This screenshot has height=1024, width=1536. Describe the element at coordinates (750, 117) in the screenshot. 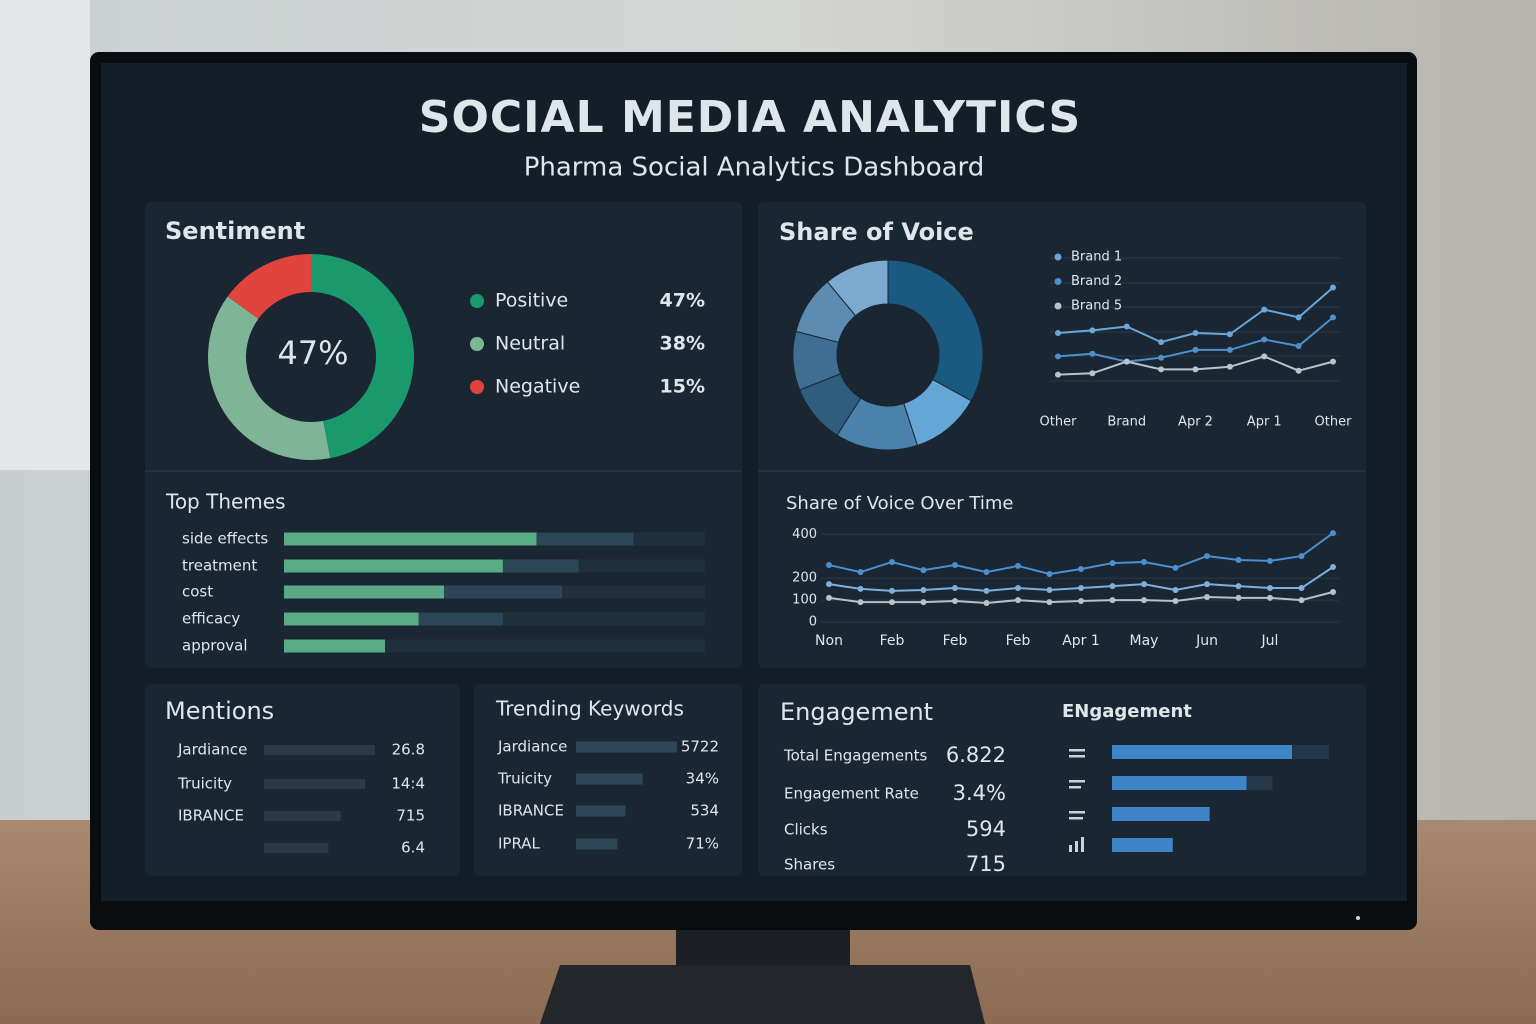

I see `dashboard-title: SOCIAL MEDIA ANALYTICS` at that location.